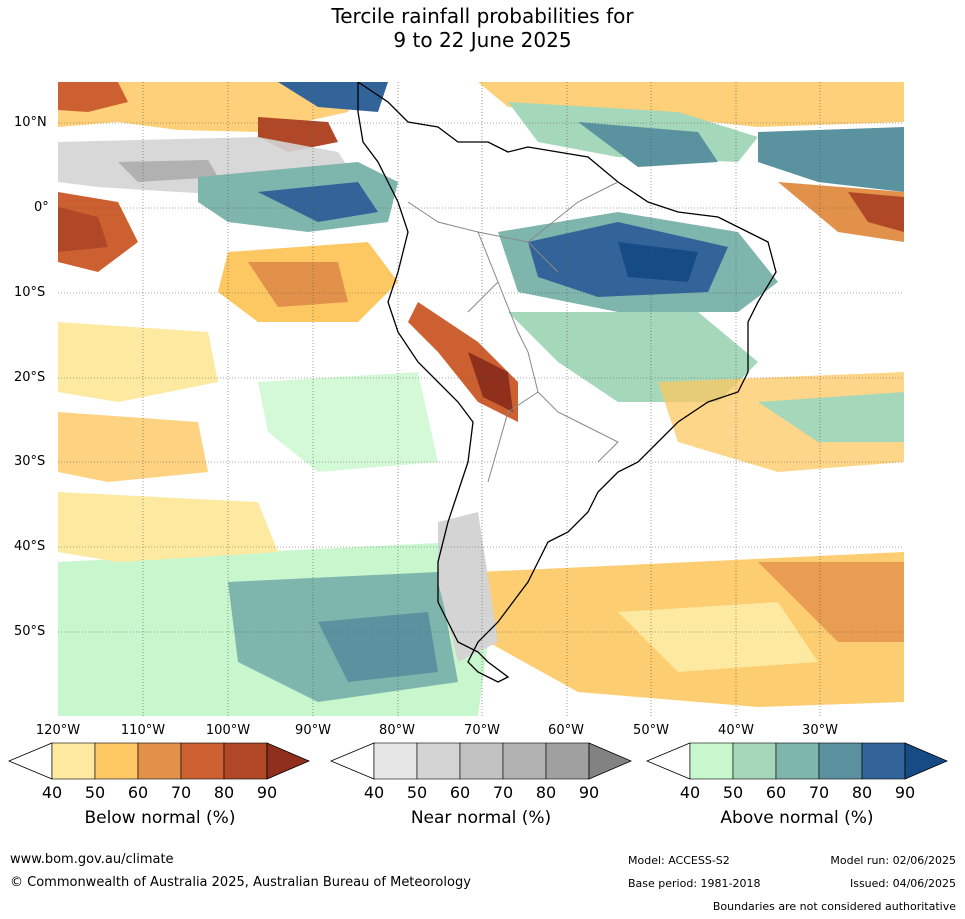  I want to click on near-bar-low-arrow, so click(352, 761).